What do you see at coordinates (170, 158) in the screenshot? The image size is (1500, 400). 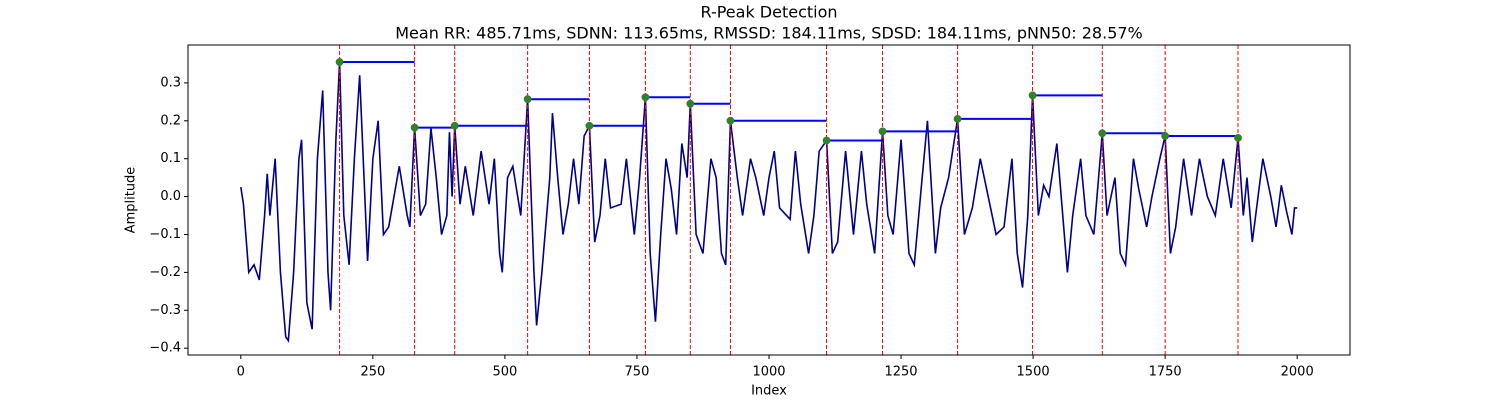 I see `y-tick-label: 0.1` at bounding box center [170, 158].